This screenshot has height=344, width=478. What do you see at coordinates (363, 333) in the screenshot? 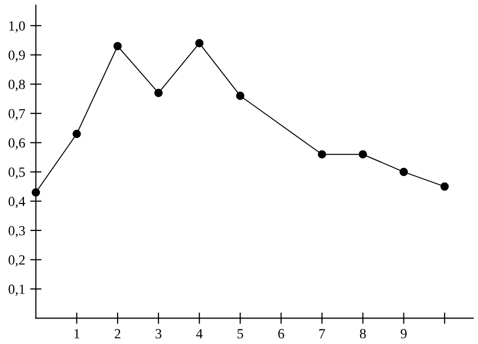
I see `x-tick-label: 8` at bounding box center [363, 333].